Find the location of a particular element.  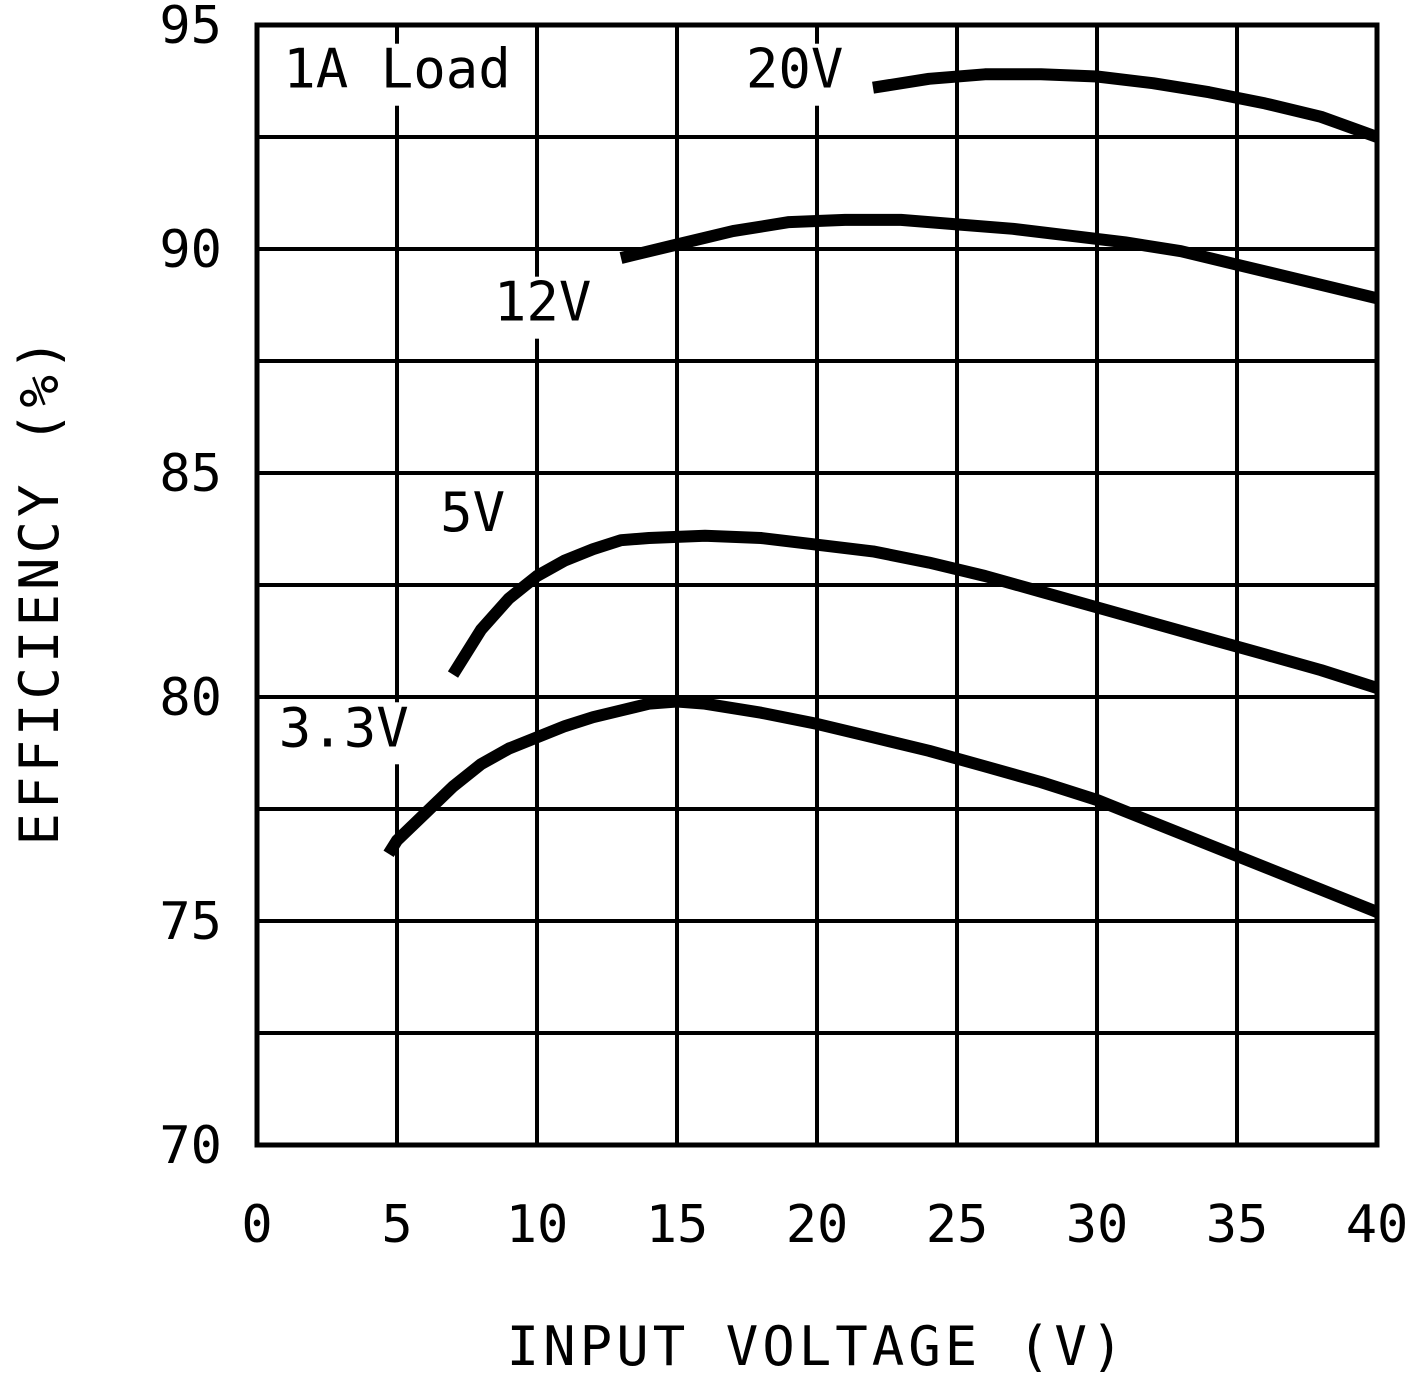

series-line-5v is located at coordinates (913, 611).